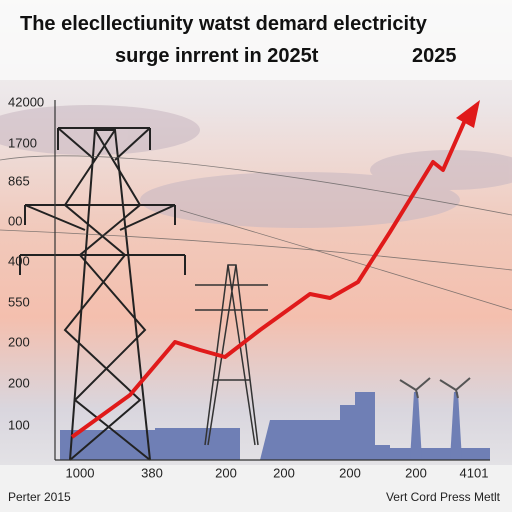 The image size is (512, 512). Describe the element at coordinates (80, 472) in the screenshot. I see `x-label: 1000` at that location.